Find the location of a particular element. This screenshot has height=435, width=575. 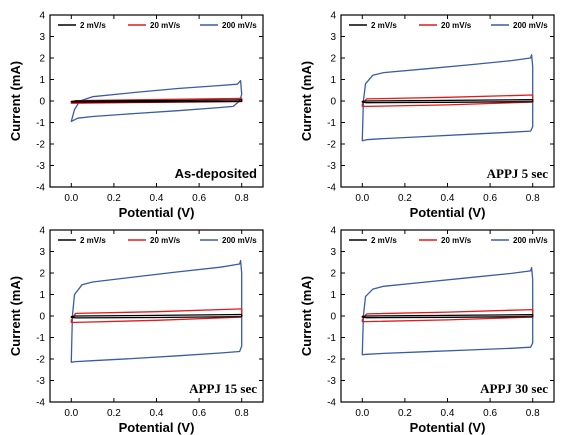

panel-annotation: As-deposited is located at coordinates (216, 173).